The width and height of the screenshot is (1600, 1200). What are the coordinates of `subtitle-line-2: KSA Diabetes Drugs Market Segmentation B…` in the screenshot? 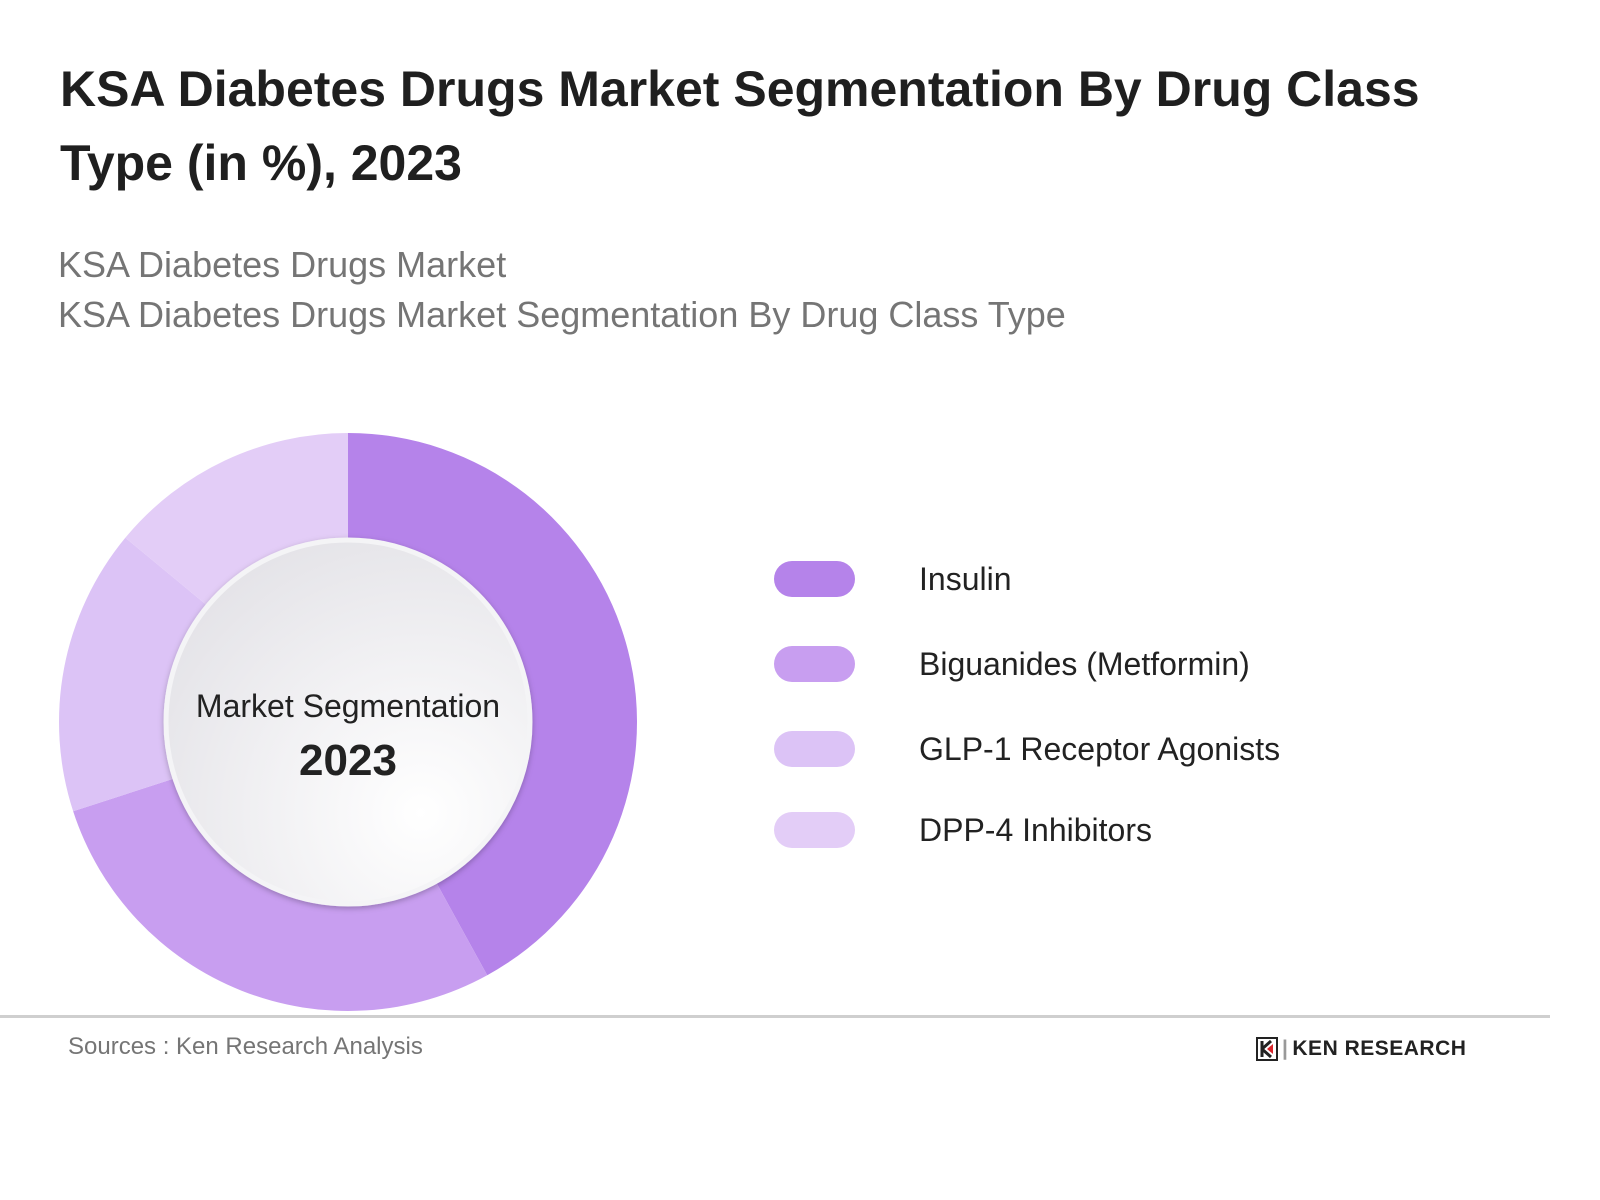 It's located at (562, 314).